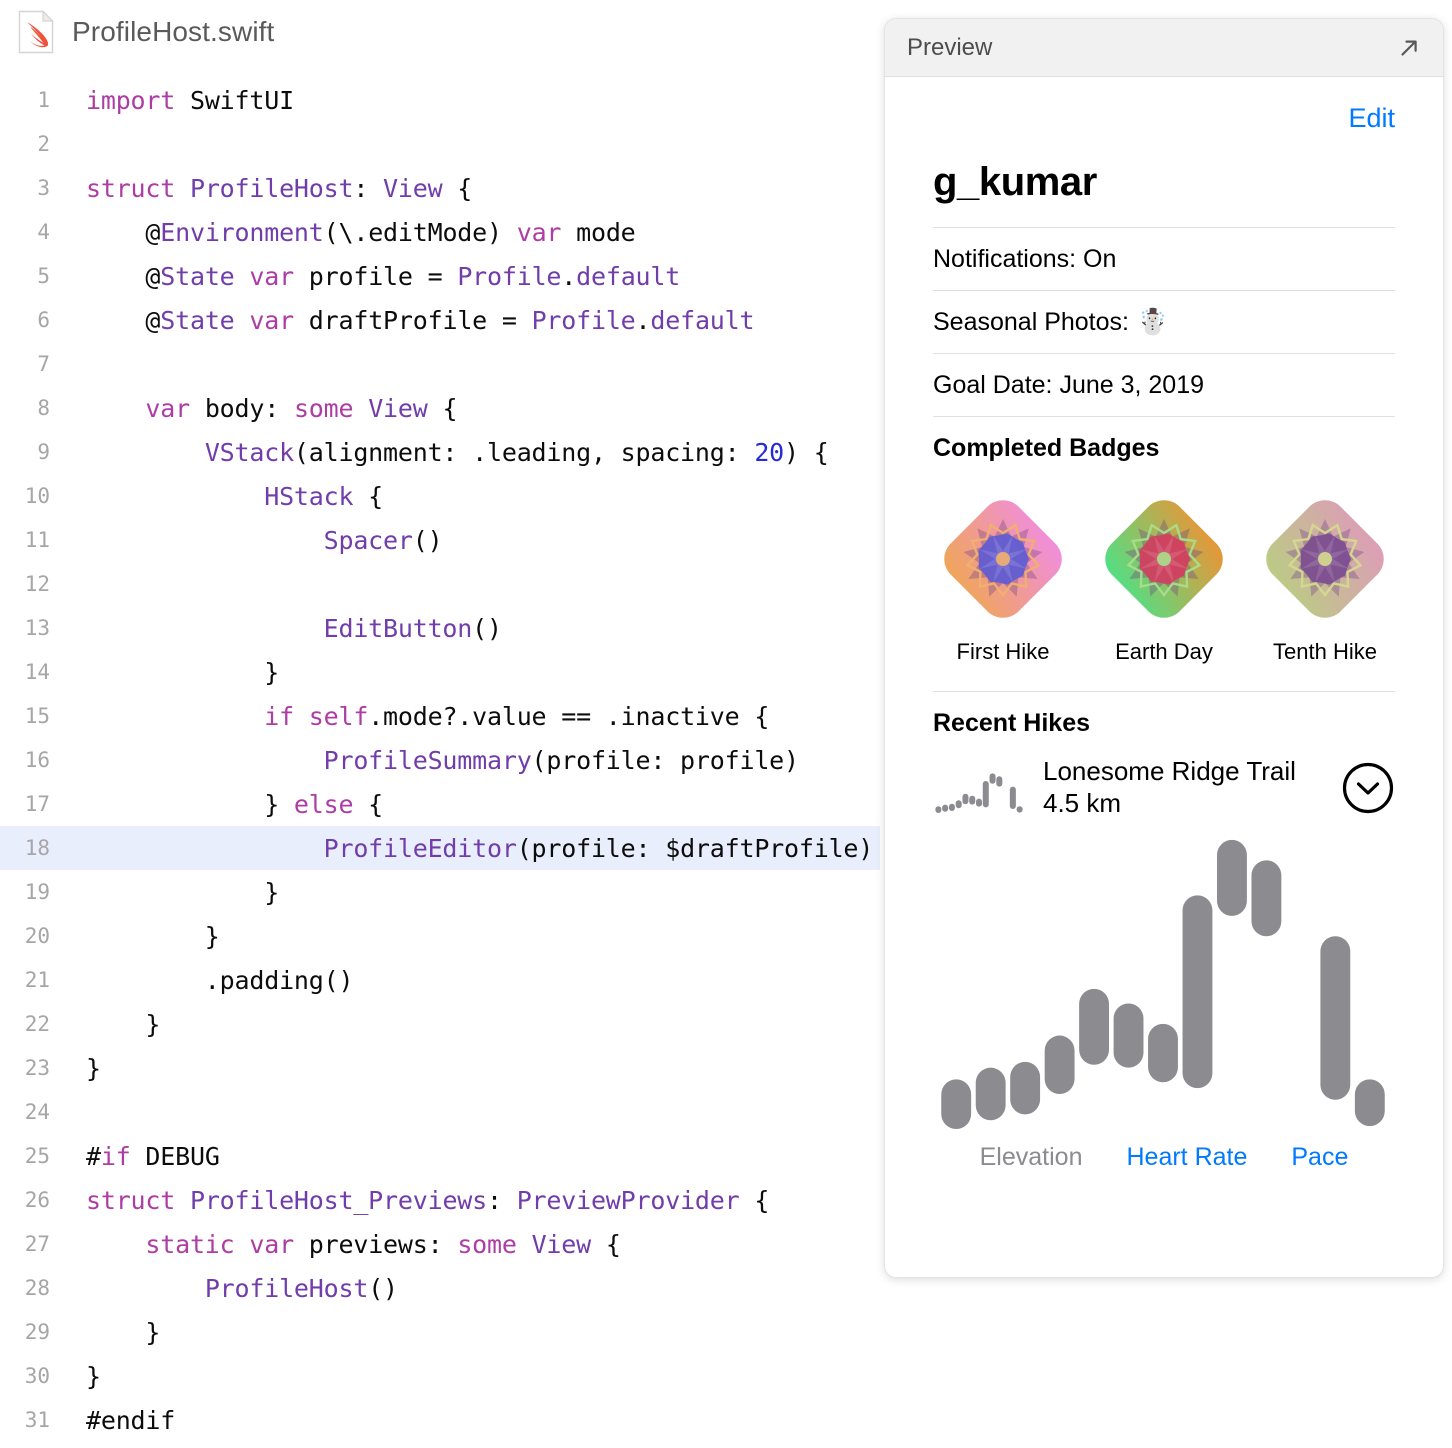 Image resolution: width=1452 pixels, height=1448 pixels. Describe the element at coordinates (301, 1288) in the screenshot. I see `code-text: ProfileHost()` at that location.